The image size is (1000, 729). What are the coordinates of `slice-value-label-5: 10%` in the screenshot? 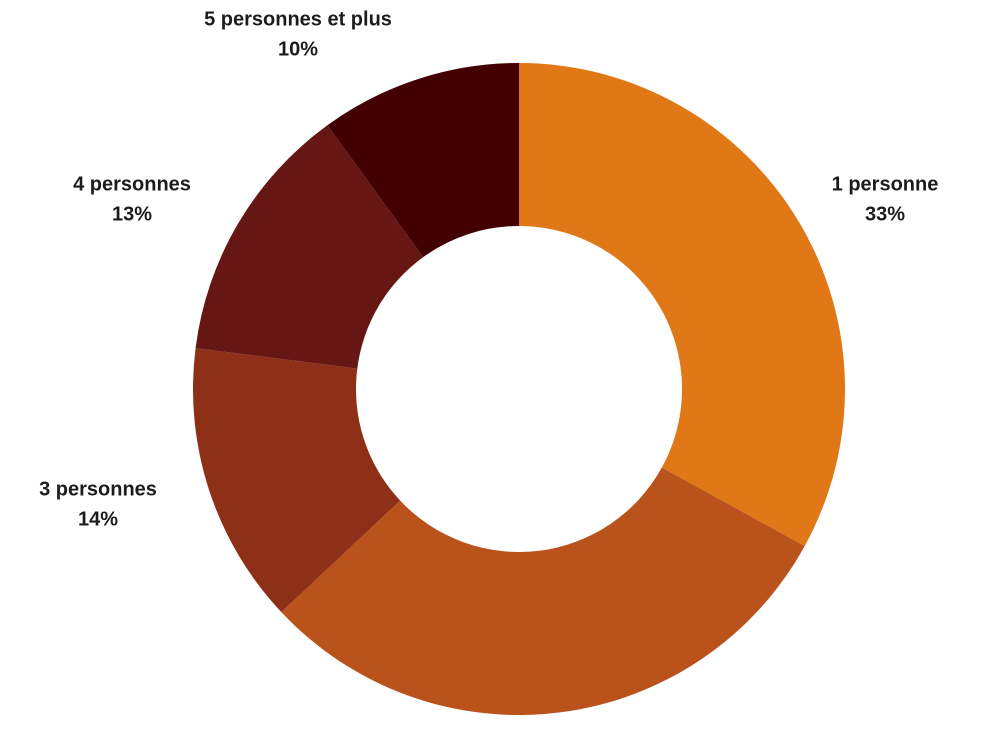 It's located at (298, 49).